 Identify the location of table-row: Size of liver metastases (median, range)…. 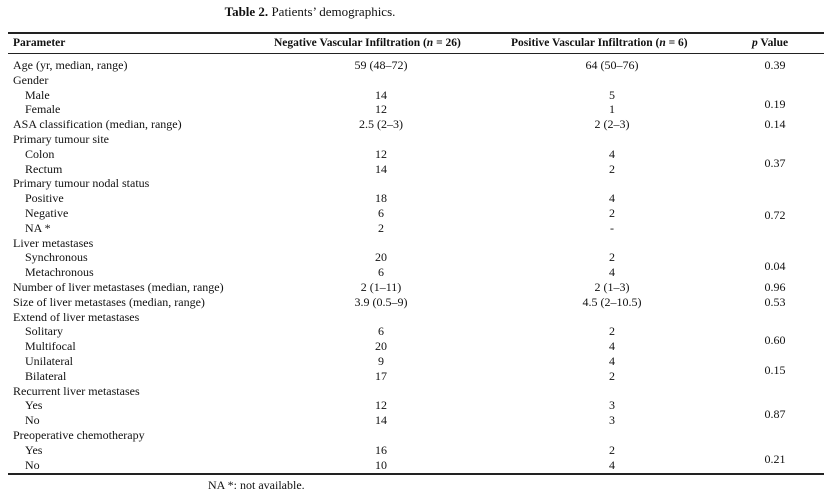
(416, 302).